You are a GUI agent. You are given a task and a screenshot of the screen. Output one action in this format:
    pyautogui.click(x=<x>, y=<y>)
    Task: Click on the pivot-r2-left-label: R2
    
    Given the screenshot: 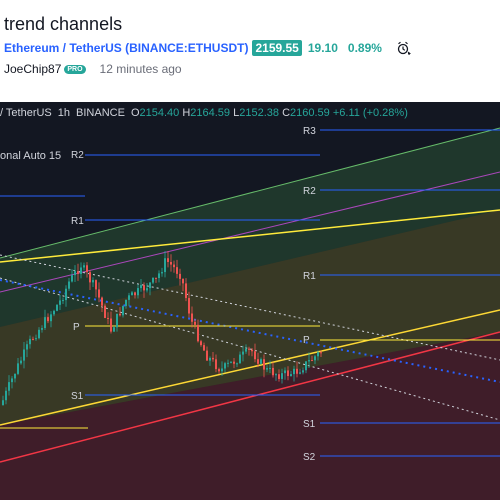 What is the action you would take?
    pyautogui.click(x=77, y=155)
    